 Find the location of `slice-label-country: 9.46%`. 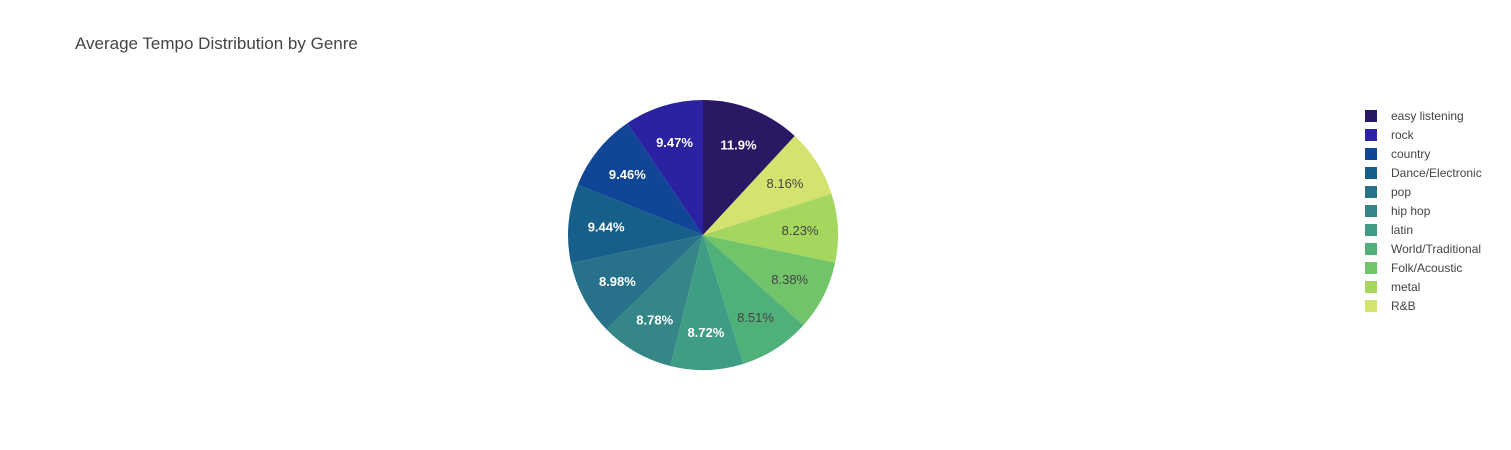

slice-label-country: 9.46% is located at coordinates (627, 174).